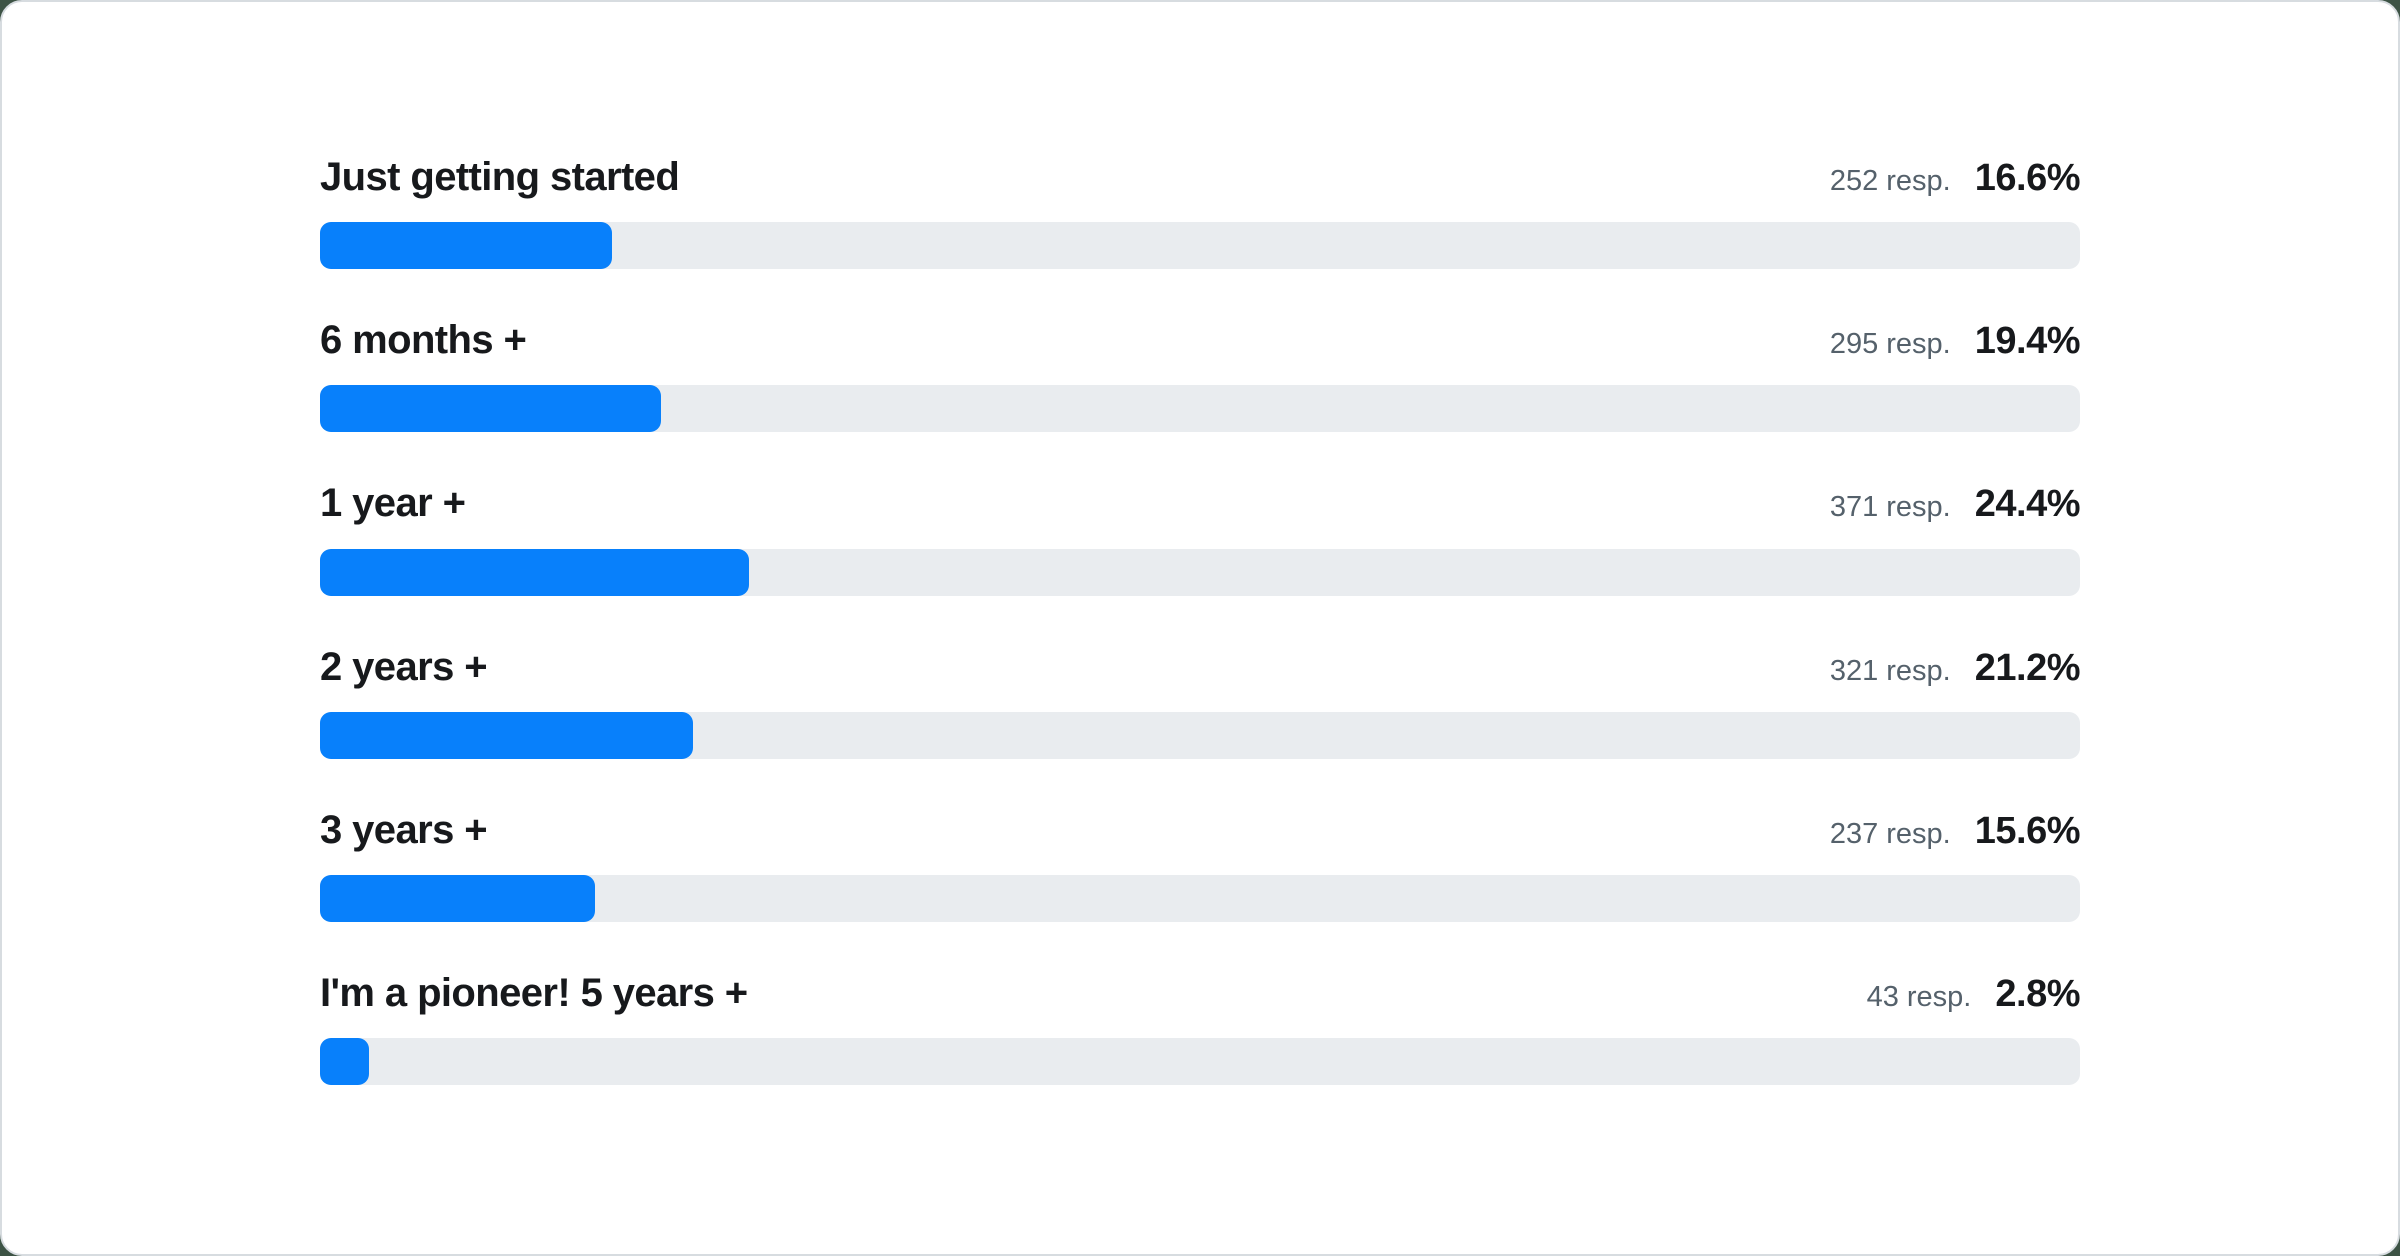 The width and height of the screenshot is (2400, 1256). I want to click on row-meta: 371 resp. 24.4%, so click(1955, 504).